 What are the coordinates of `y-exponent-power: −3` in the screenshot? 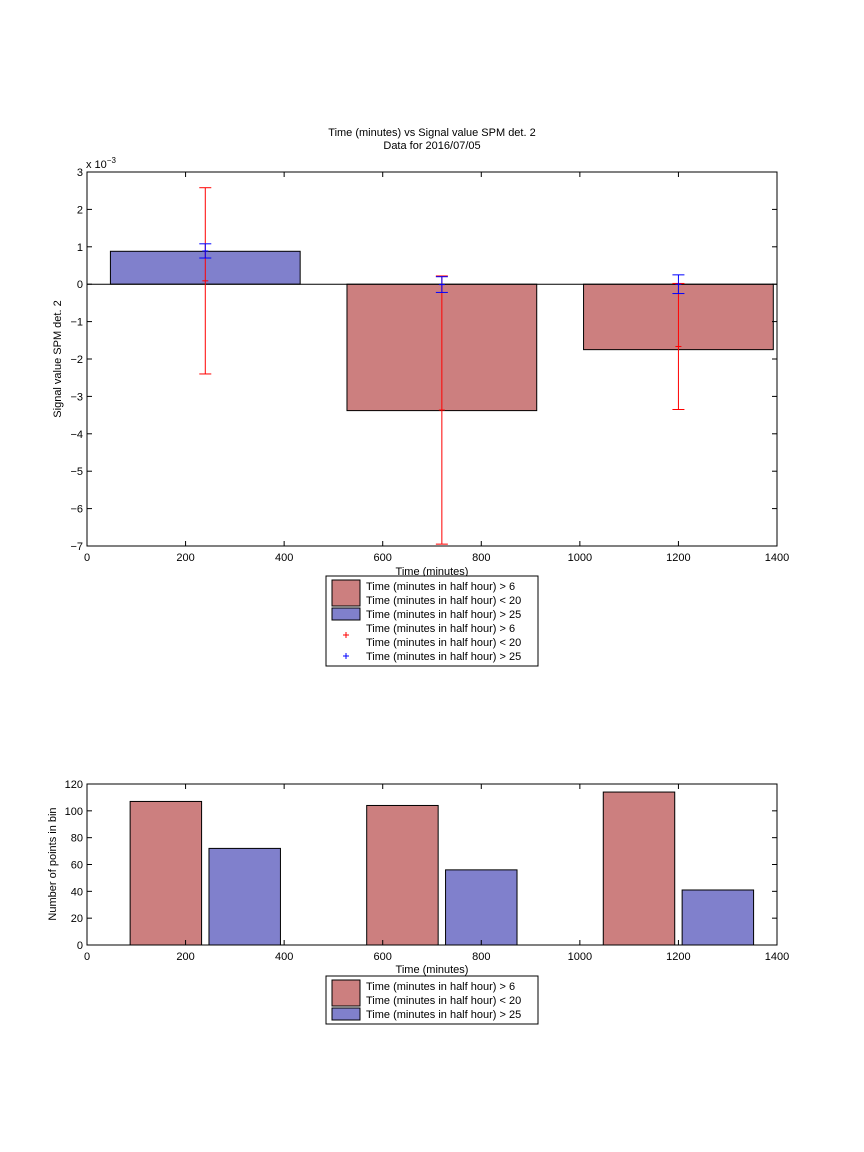 It's located at (112, 160).